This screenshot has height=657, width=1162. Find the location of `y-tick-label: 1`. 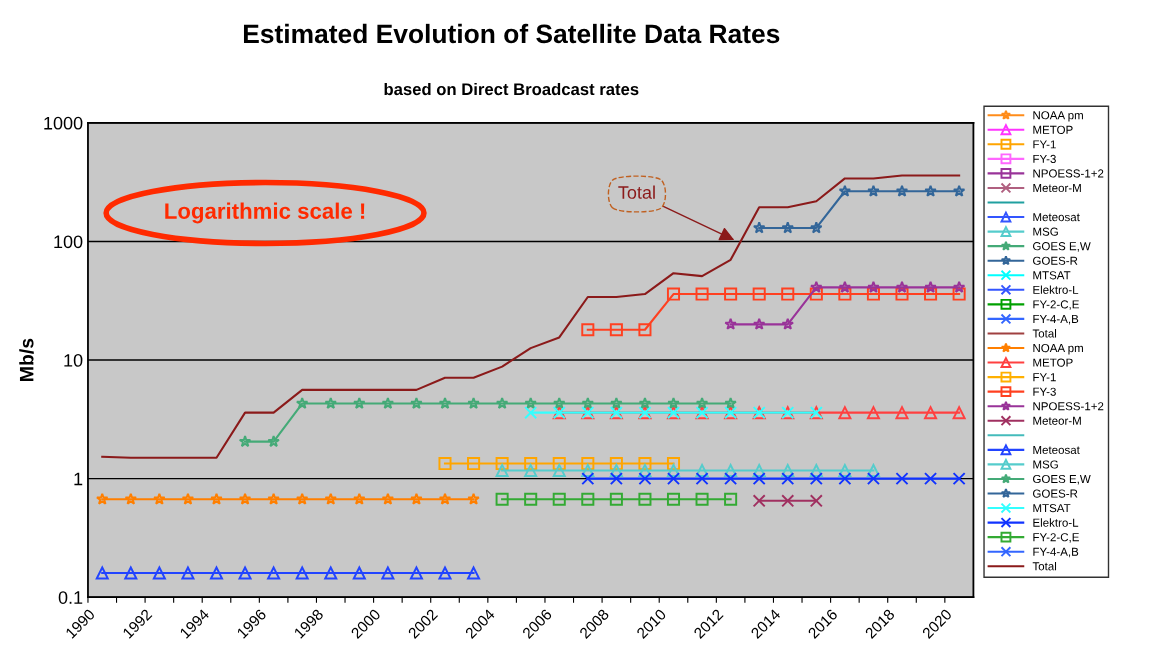

y-tick-label: 1 is located at coordinates (78, 479).